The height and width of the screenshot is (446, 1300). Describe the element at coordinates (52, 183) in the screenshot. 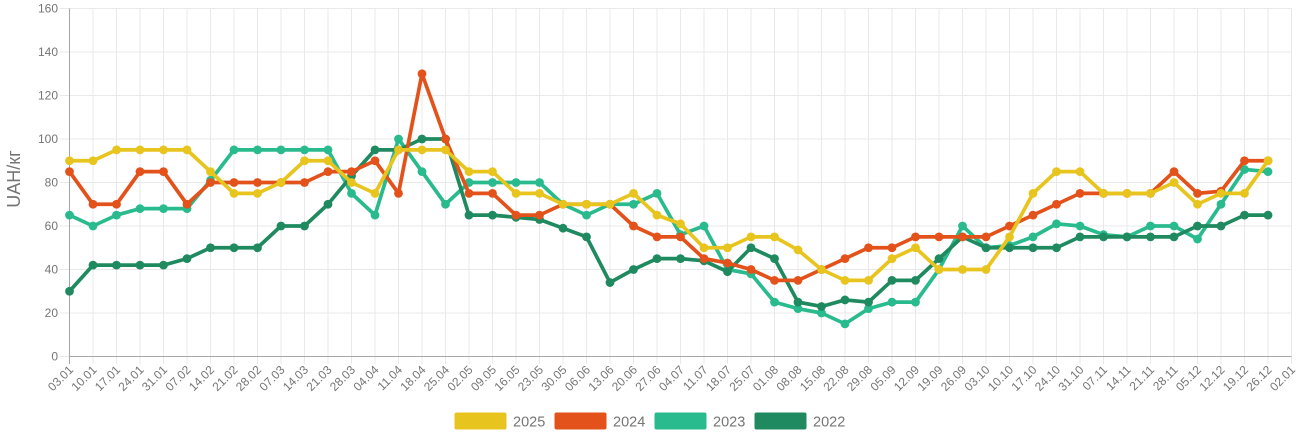

I see `svg-text: 80` at that location.